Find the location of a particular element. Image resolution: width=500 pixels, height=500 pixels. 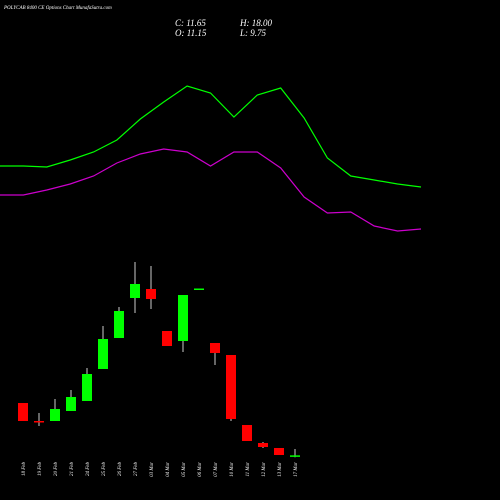

x-tick-label: 19 Feb is located at coordinates (40, 469).